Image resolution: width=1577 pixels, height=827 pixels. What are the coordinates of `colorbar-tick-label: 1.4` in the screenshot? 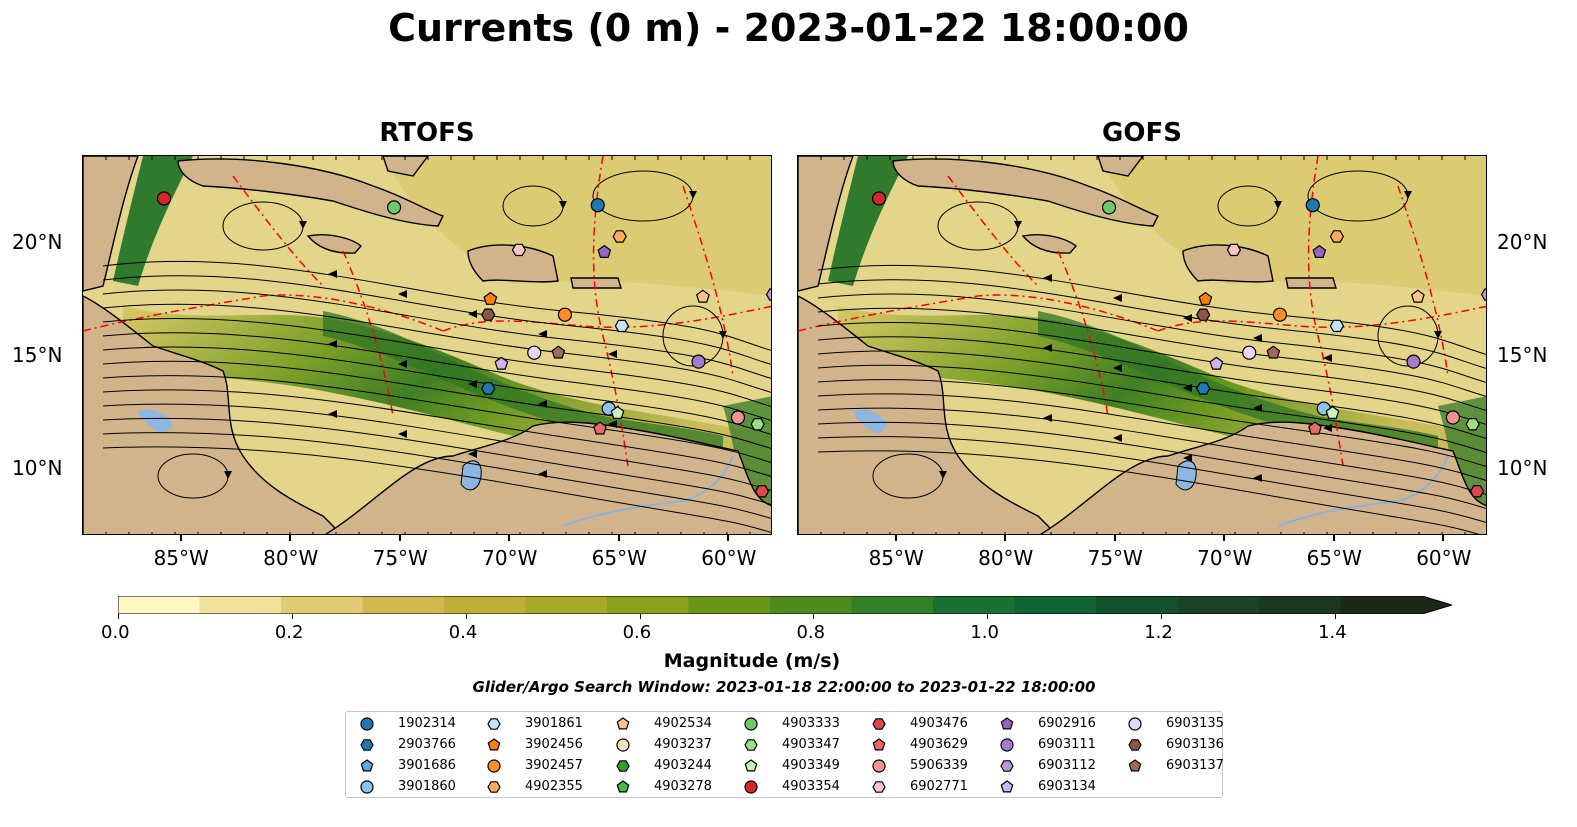 It's located at (1332, 632).